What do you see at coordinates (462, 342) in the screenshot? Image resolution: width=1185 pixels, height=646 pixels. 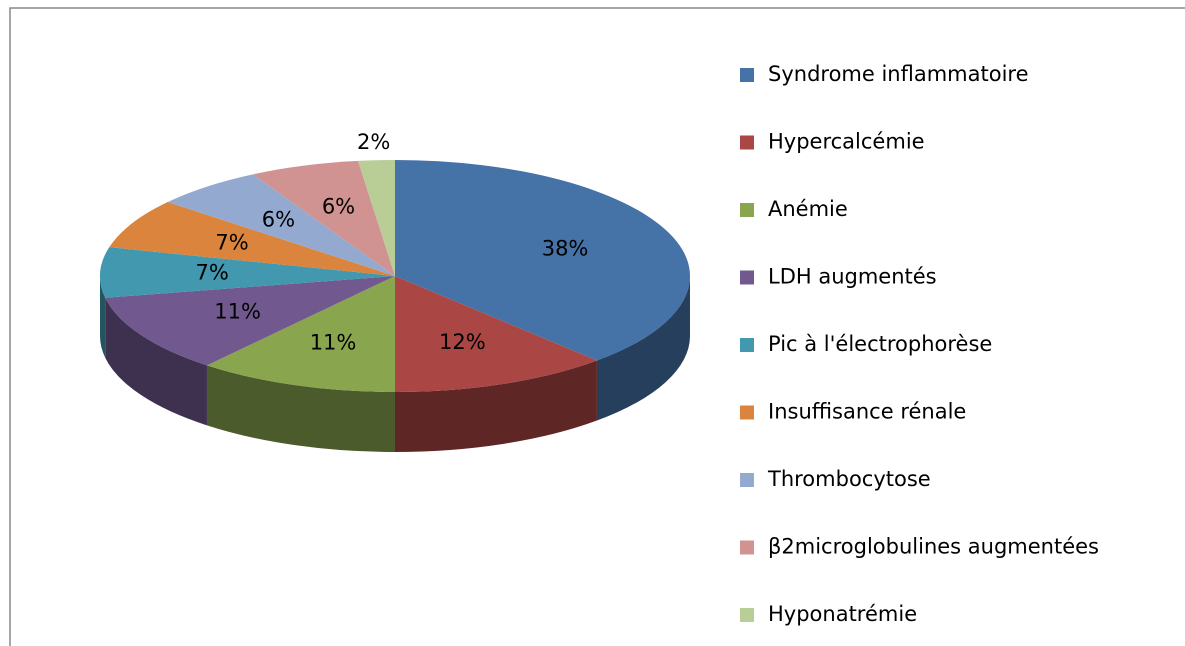 I see `data-label: 12%` at bounding box center [462, 342].